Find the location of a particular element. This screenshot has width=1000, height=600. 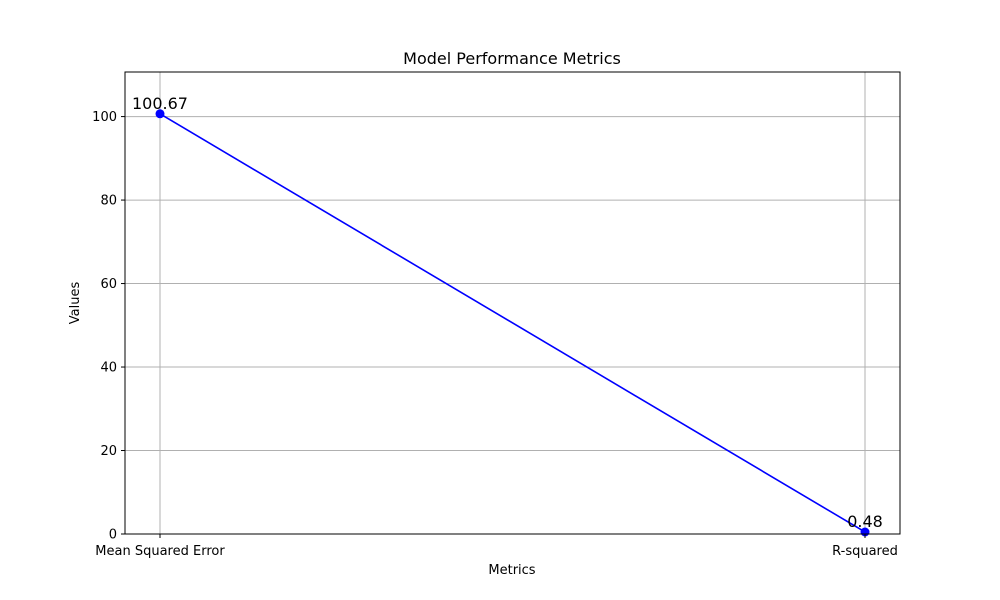

y-tick-label: 60 is located at coordinates (108, 284).